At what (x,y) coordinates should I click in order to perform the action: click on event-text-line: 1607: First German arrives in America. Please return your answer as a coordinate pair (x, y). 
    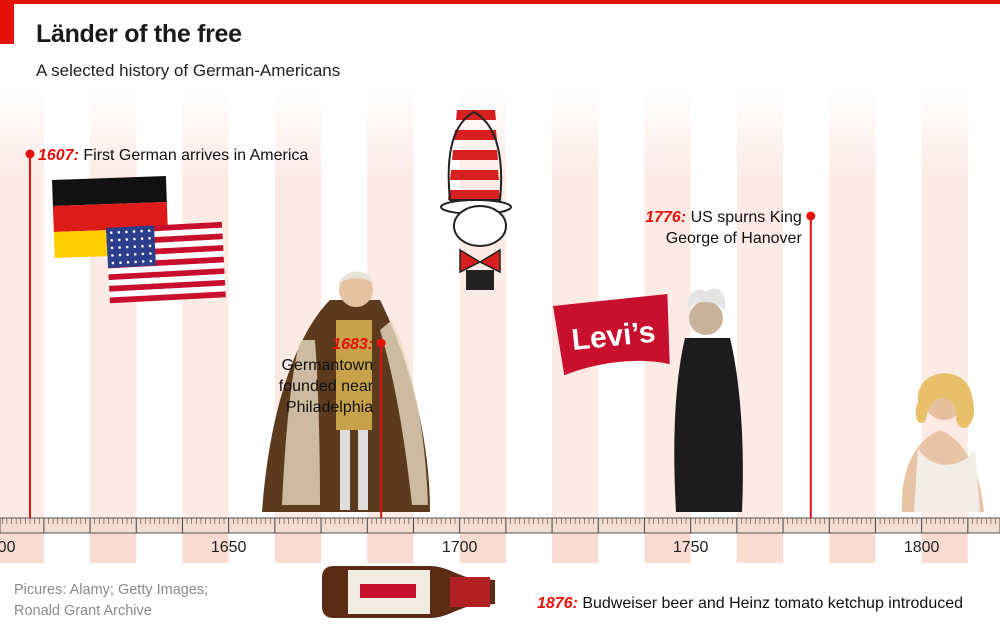
    Looking at the image, I should click on (173, 155).